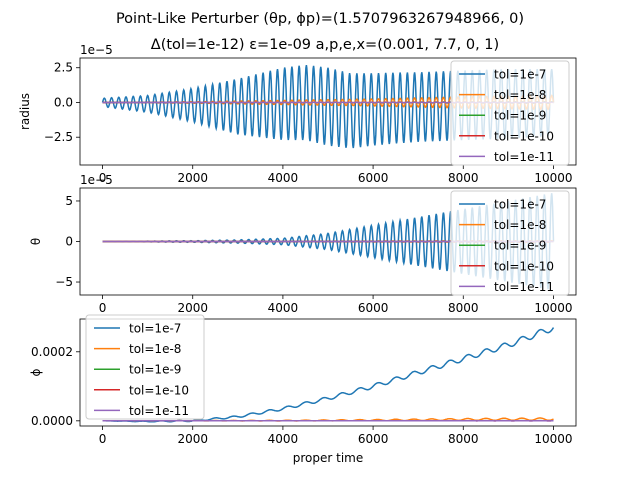  I want to click on series-group, so click(328, 375).